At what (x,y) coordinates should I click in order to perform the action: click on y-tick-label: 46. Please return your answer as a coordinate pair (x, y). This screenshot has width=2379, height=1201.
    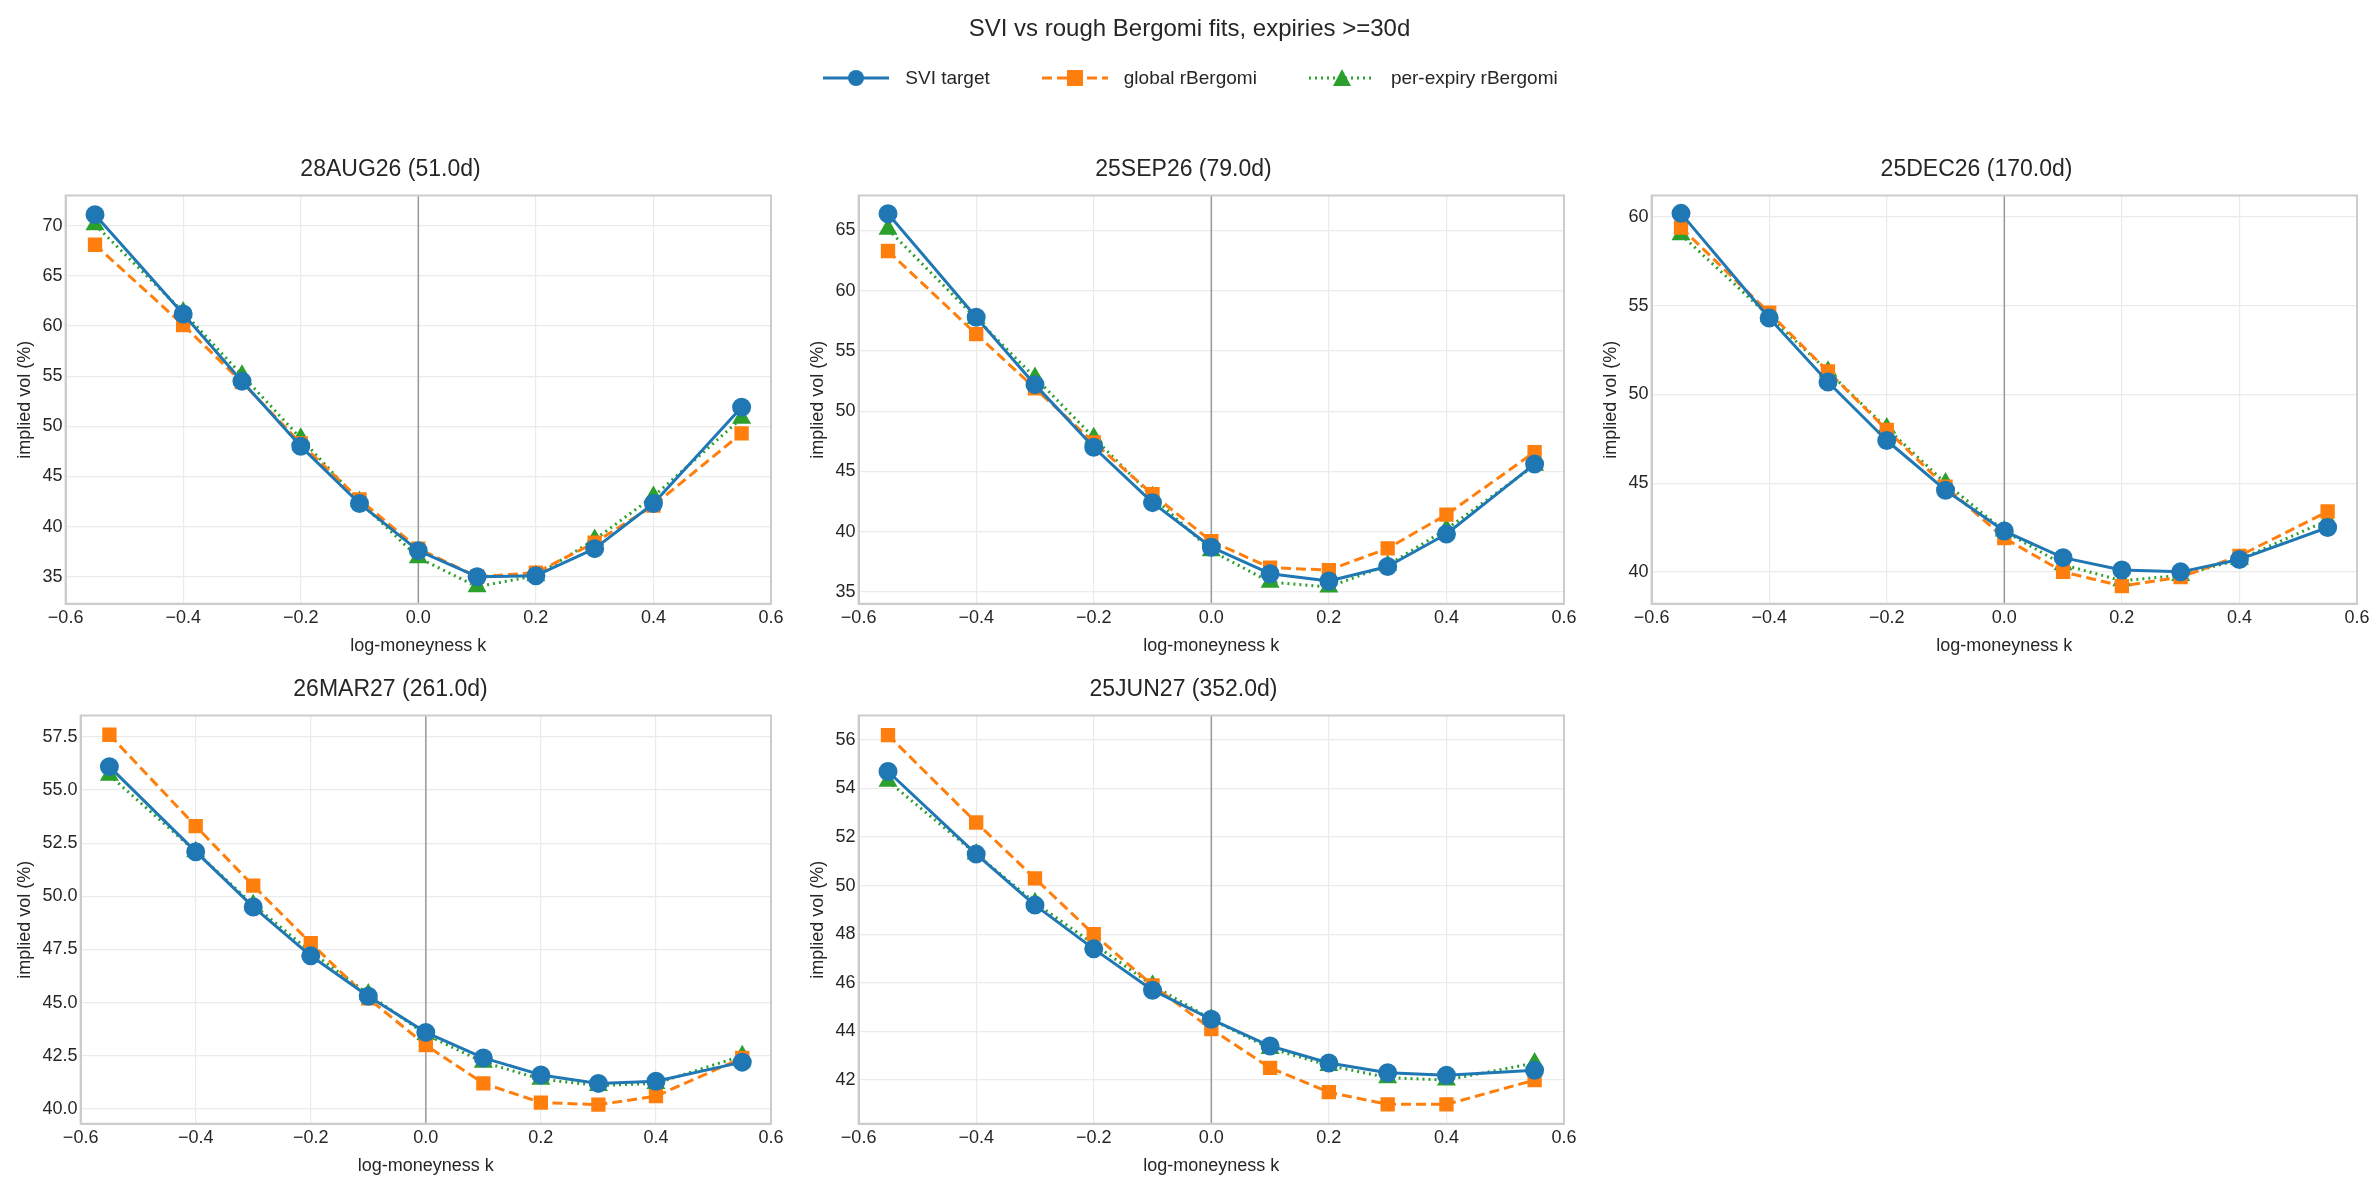
    Looking at the image, I should click on (845, 981).